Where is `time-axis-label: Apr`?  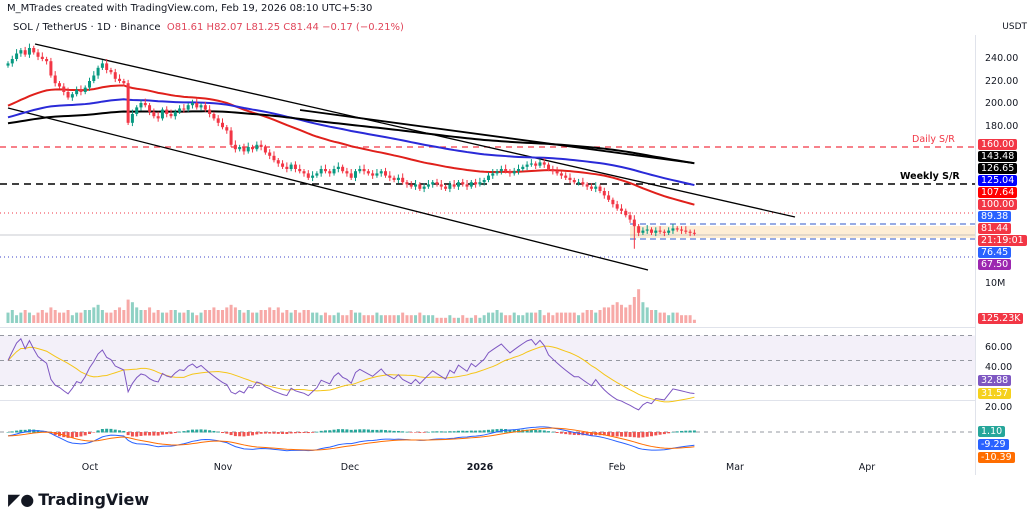 time-axis-label: Apr is located at coordinates (867, 467).